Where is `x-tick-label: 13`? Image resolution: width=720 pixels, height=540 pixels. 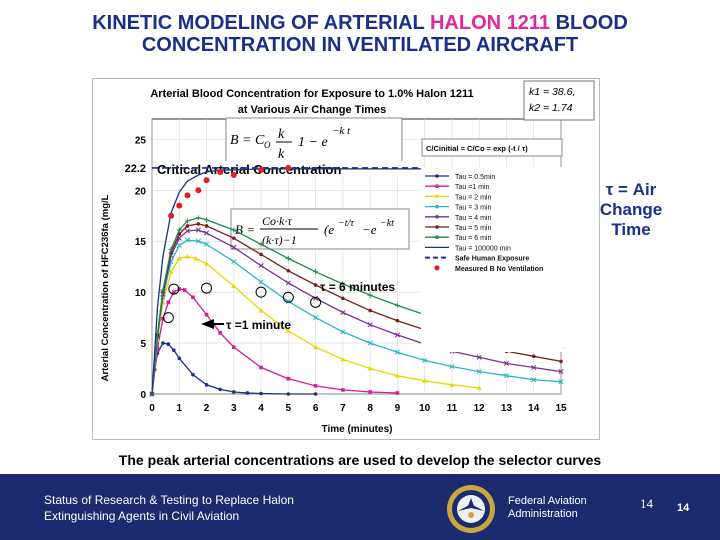
x-tick-label: 13 is located at coordinates (507, 408).